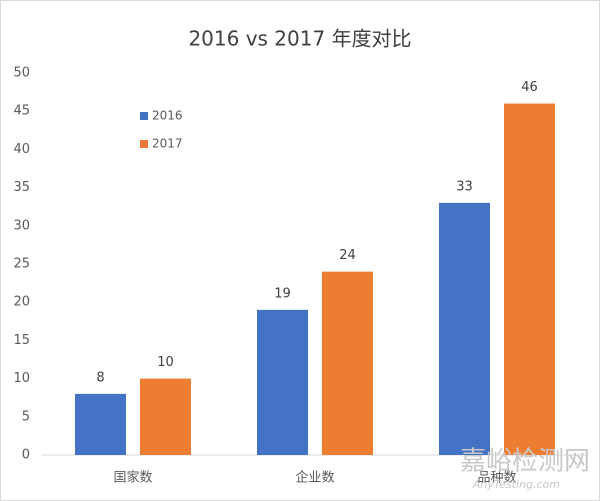  I want to click on y-tick-label: 35, so click(21, 187).